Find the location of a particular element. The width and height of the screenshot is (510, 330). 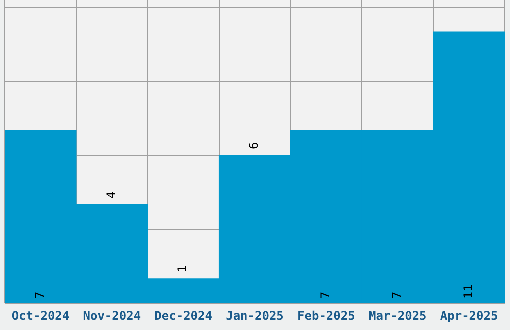

data-label: 1 is located at coordinates (183, 269).